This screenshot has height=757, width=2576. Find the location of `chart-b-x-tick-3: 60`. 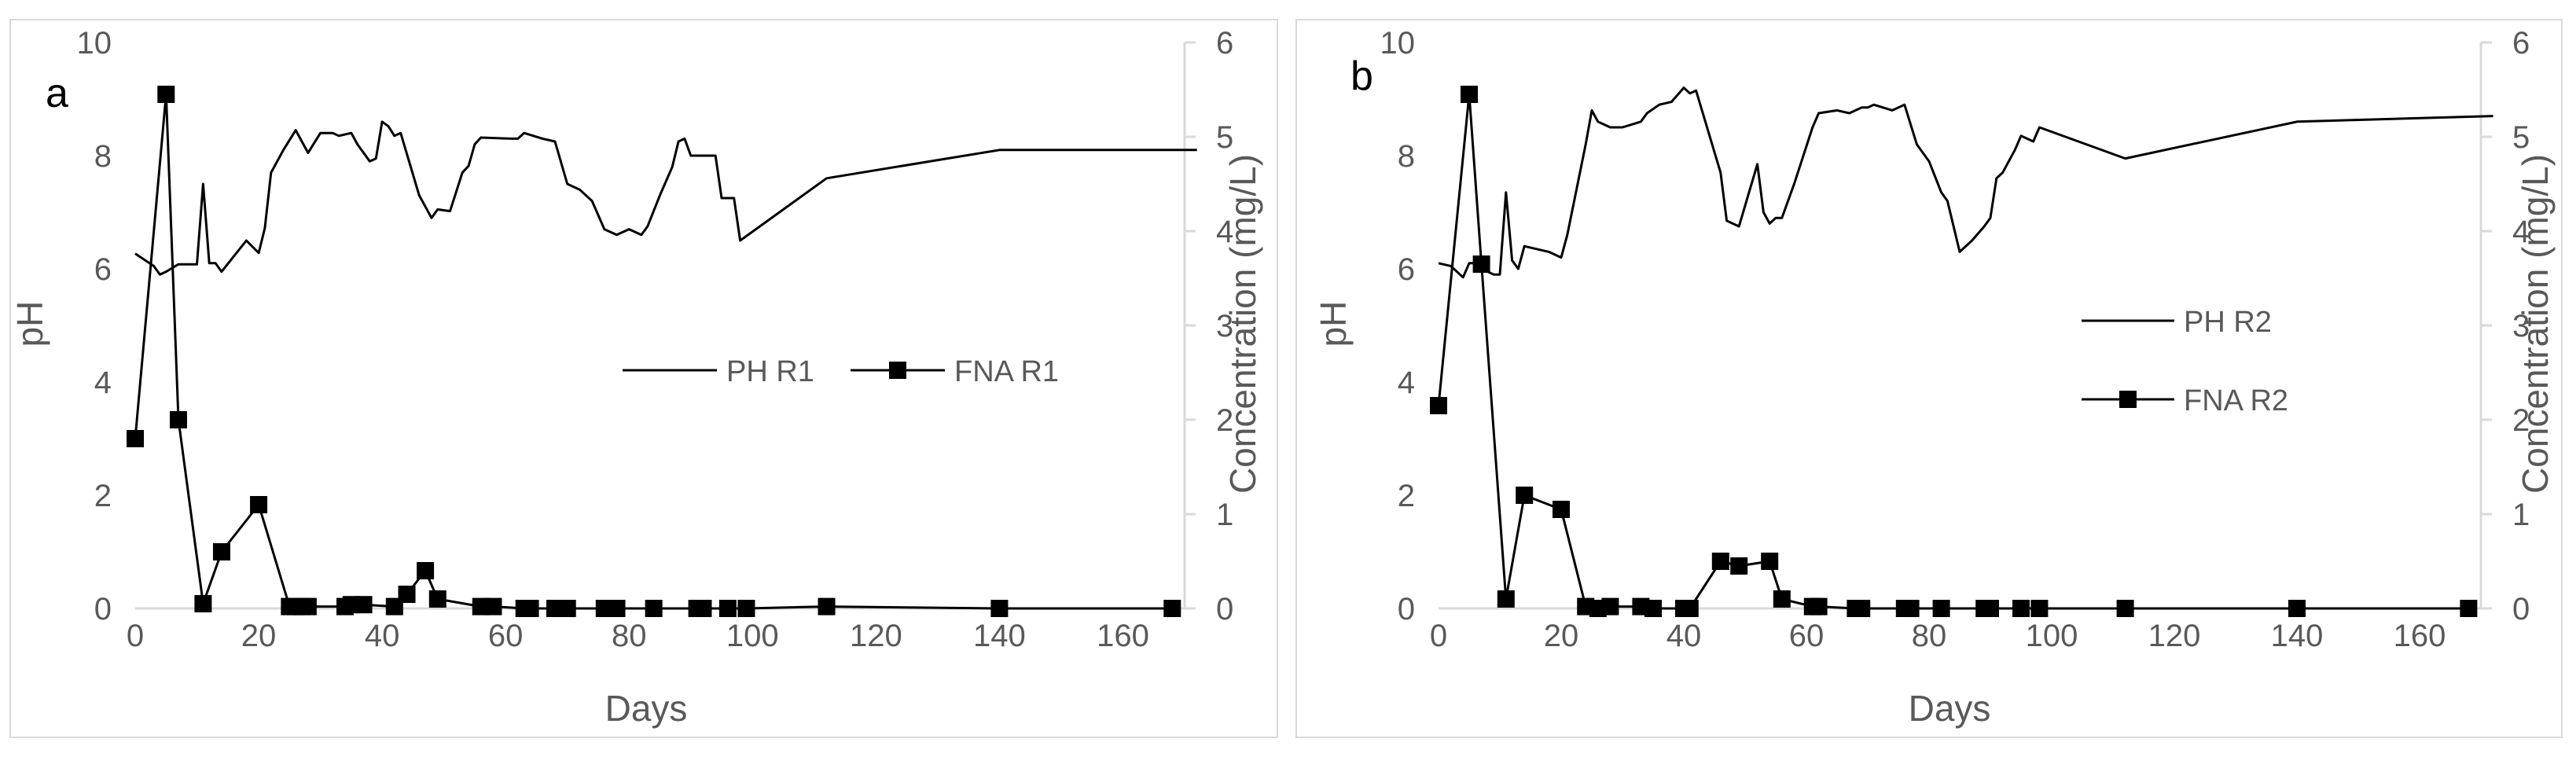

chart-b-x-tick-3: 60 is located at coordinates (1807, 636).